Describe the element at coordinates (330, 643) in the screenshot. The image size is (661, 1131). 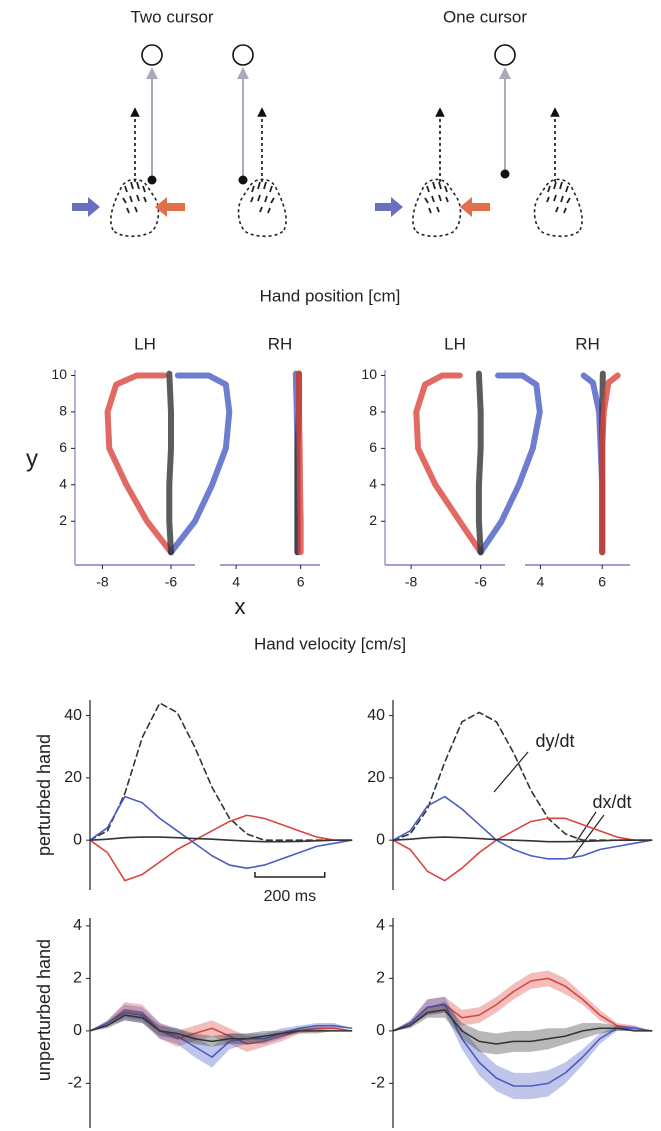
I see `section-title: Hand velocity [cm/s]` at that location.